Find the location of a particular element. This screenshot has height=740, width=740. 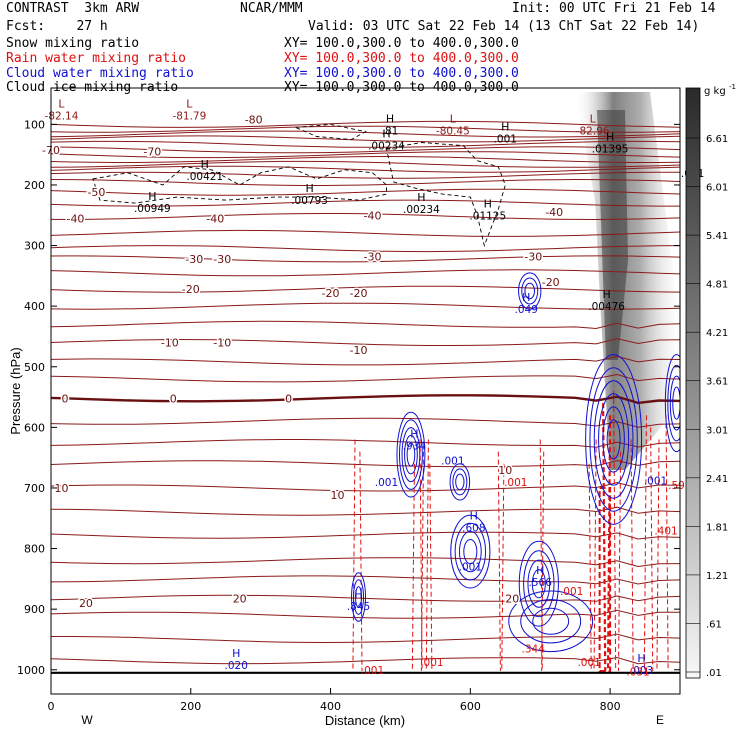

field-xy-snow: XY= 100.0,300.0 to 400.0,300.0 is located at coordinates (401, 43).